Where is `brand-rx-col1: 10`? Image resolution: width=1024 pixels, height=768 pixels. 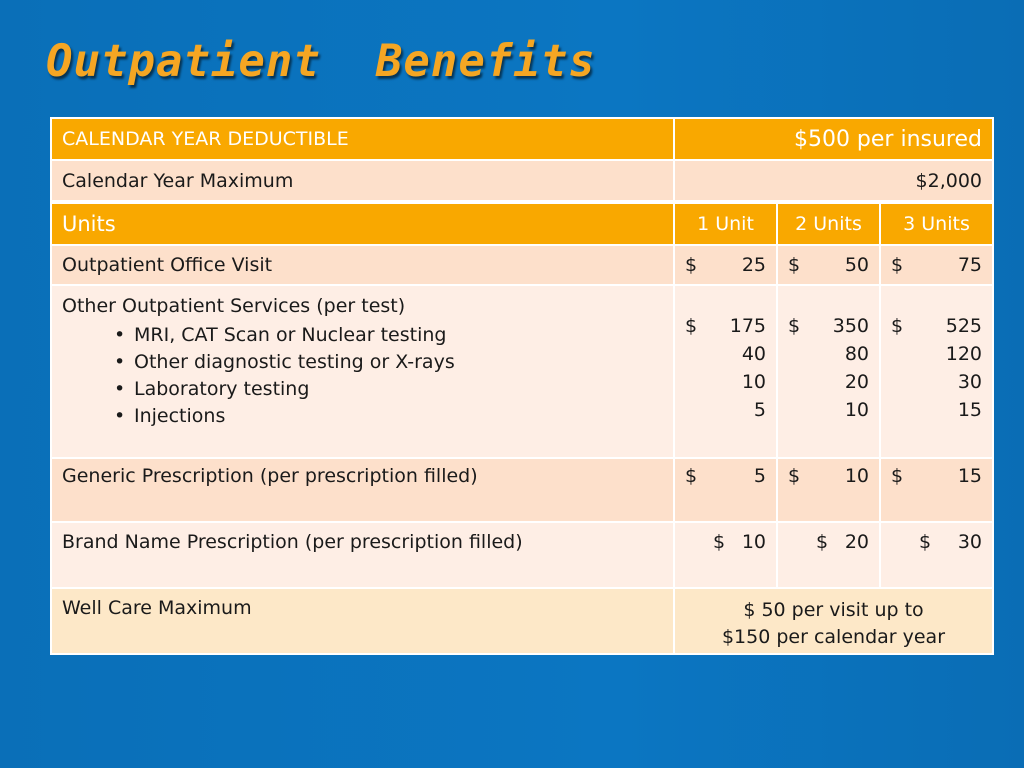 brand-rx-col1: 10 is located at coordinates (753, 542).